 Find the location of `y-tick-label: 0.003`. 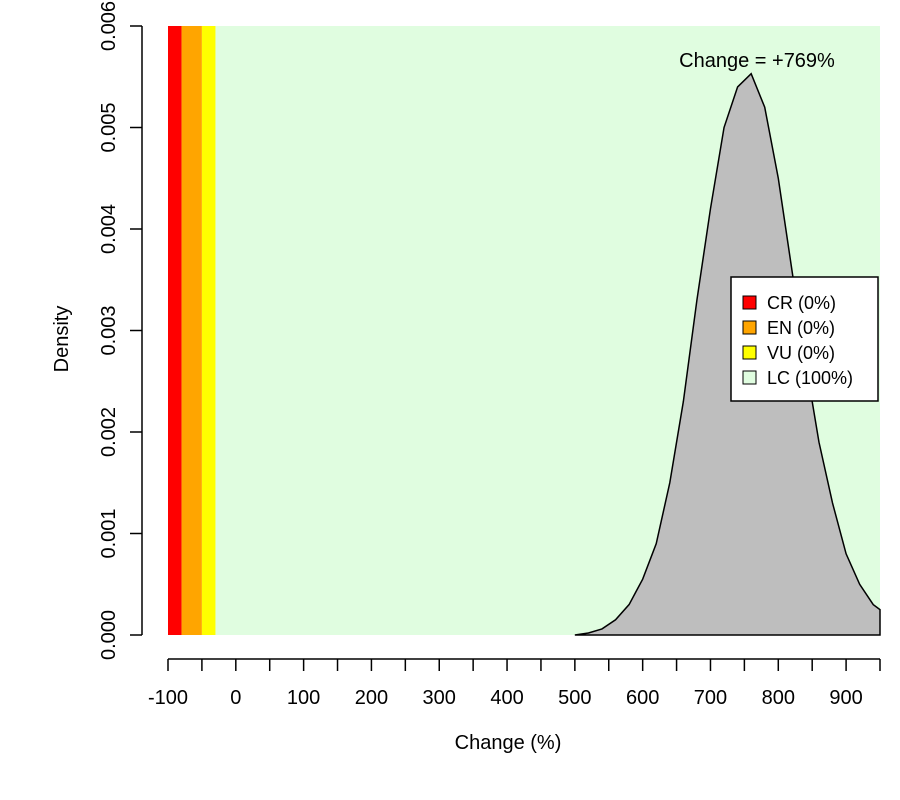

y-tick-label: 0.003 is located at coordinates (109, 330).